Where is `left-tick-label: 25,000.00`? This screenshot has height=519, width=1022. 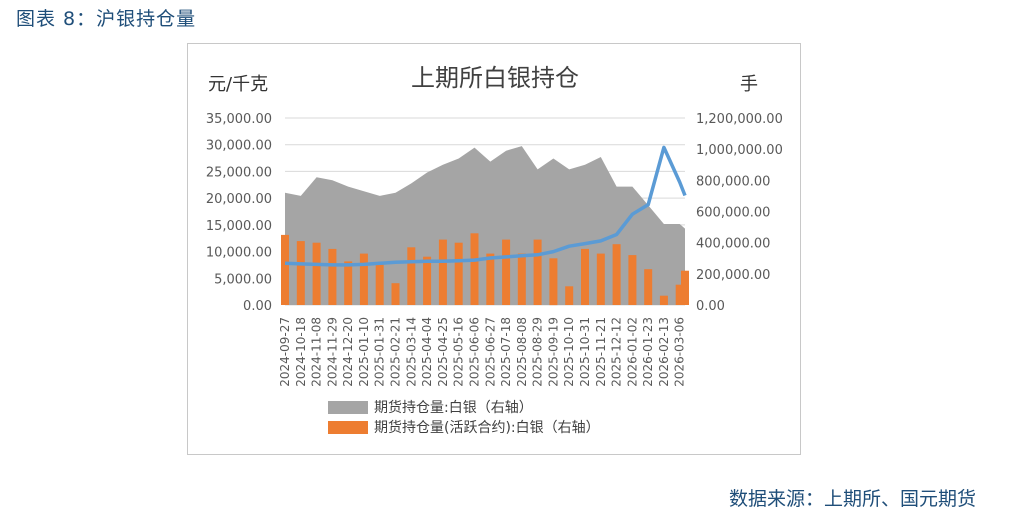 left-tick-label: 25,000.00 is located at coordinates (239, 172).